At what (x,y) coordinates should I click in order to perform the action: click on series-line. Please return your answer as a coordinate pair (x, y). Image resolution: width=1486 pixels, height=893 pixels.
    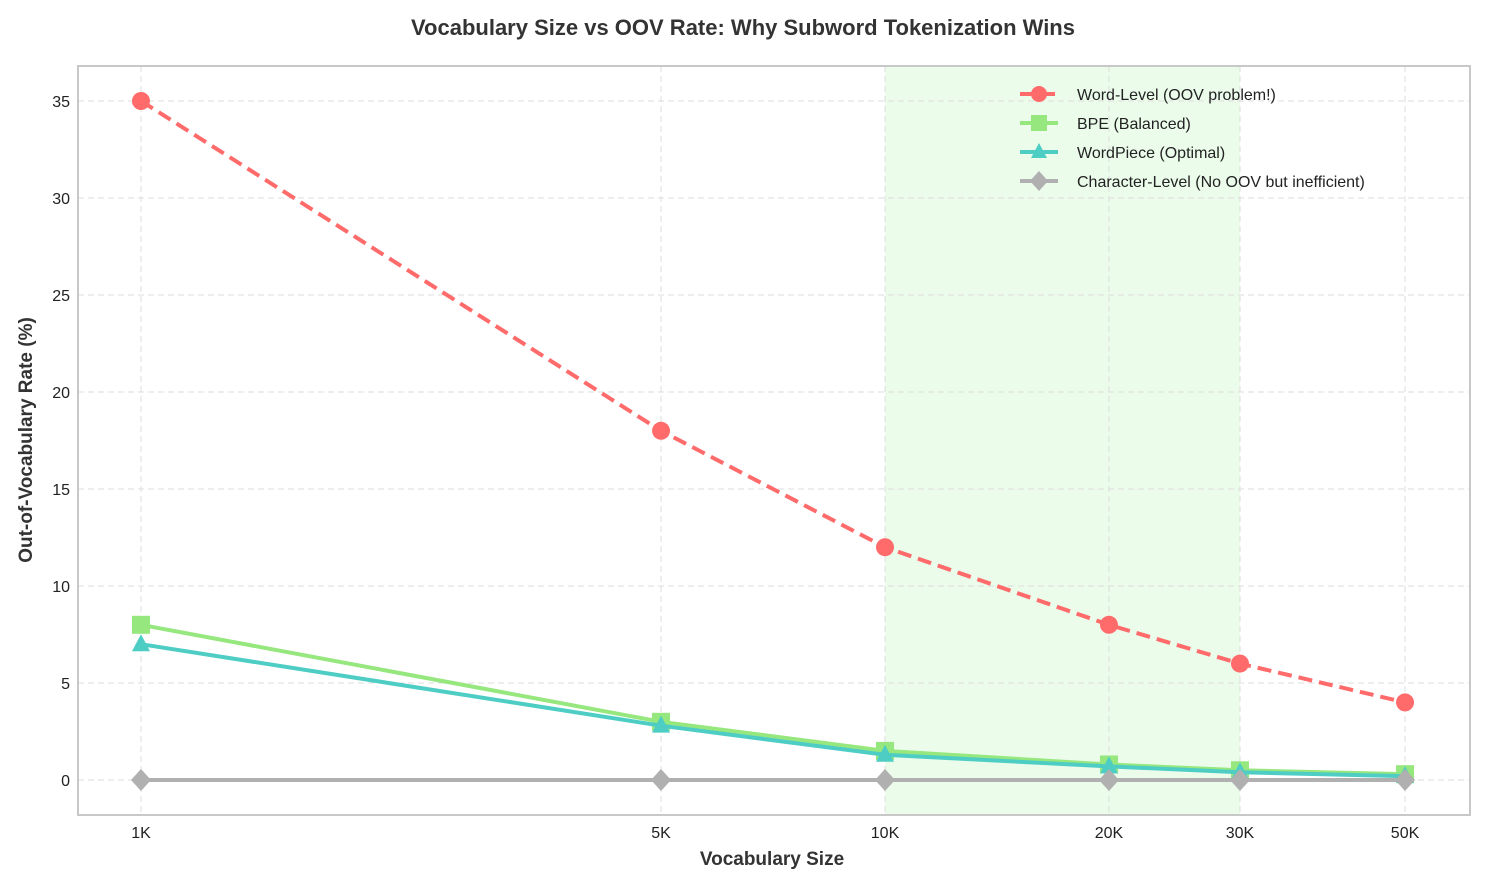
    Looking at the image, I should click on (773, 710).